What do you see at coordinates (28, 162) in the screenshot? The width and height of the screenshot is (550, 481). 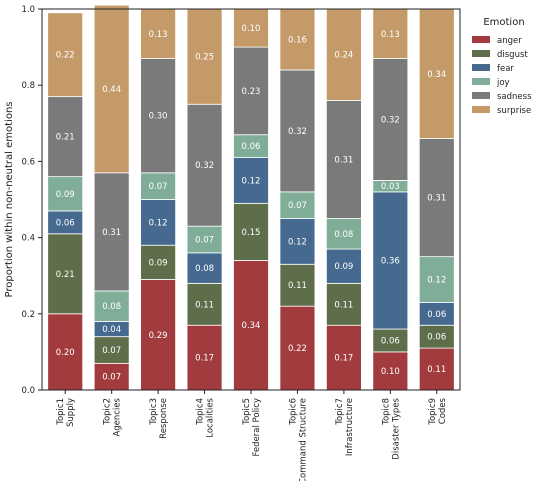 I see `y-tick-label: 0.6` at bounding box center [28, 162].